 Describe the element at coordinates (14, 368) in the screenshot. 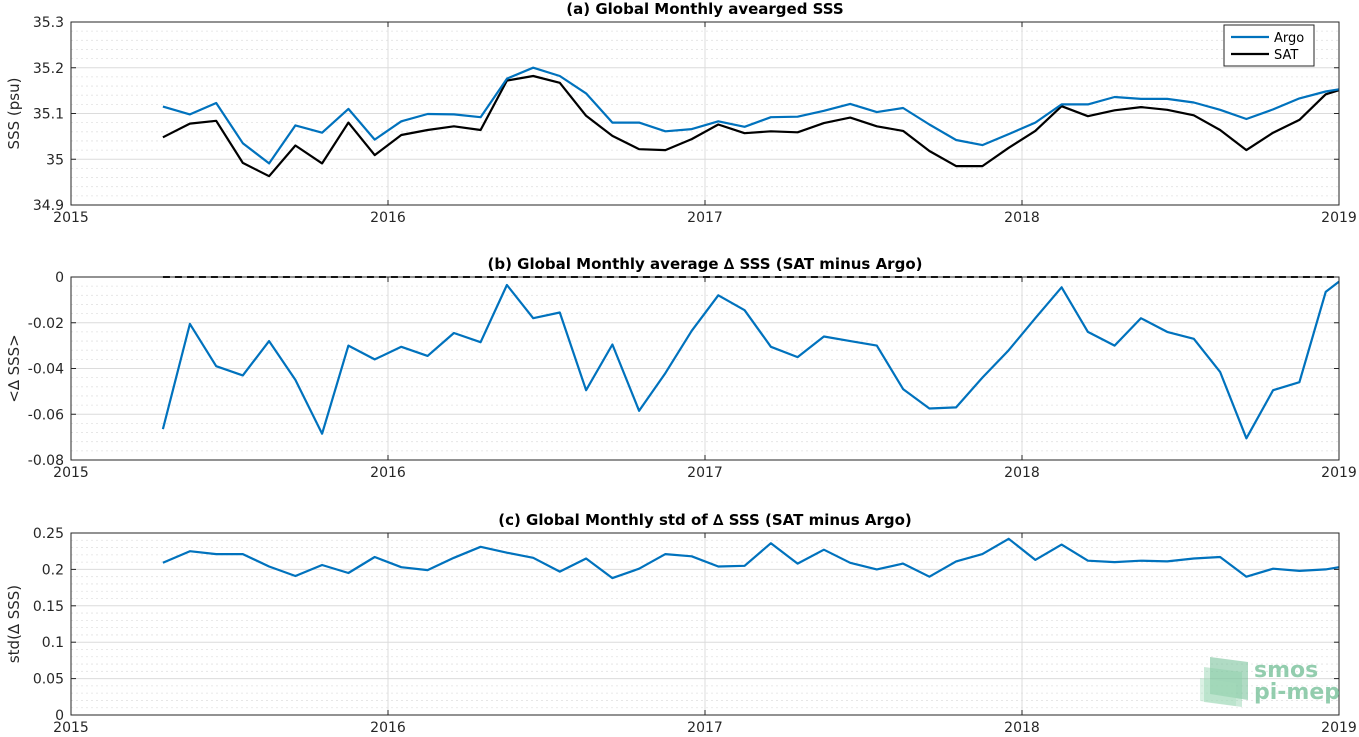

I see `y-axis-label: <∆ SSS>` at that location.